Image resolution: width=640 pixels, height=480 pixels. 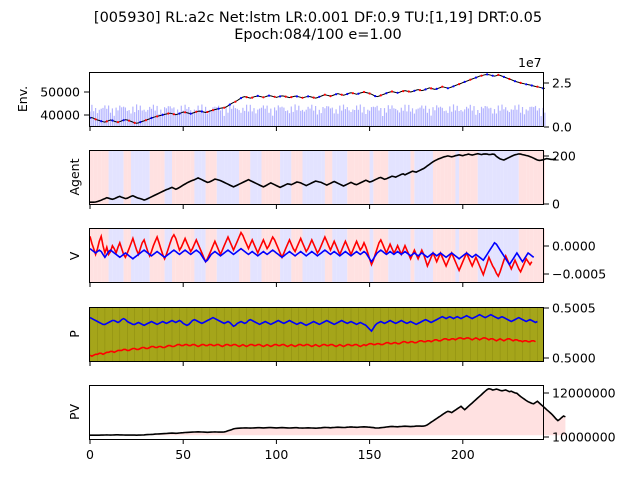 What do you see at coordinates (316, 255) in the screenshot?
I see `value-axes-frame` at bounding box center [316, 255].